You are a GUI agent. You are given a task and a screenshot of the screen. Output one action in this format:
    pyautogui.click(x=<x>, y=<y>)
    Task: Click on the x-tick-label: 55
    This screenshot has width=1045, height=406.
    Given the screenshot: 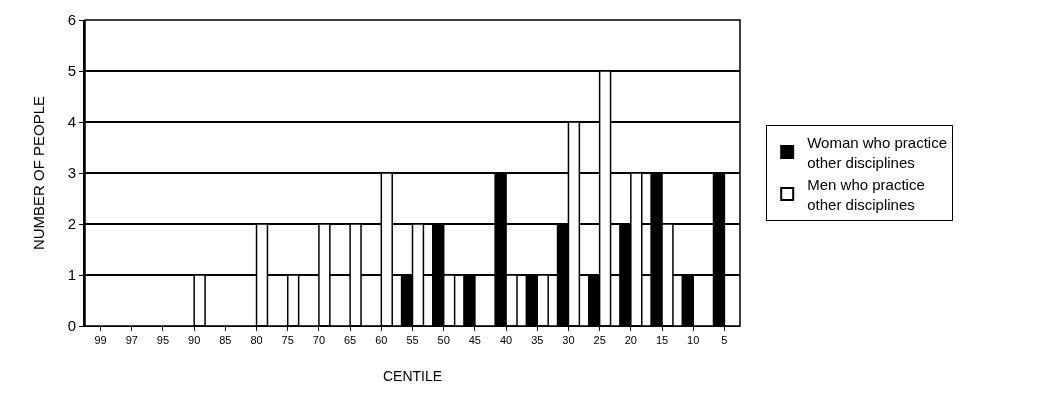 What is the action you would take?
    pyautogui.click(x=412, y=340)
    